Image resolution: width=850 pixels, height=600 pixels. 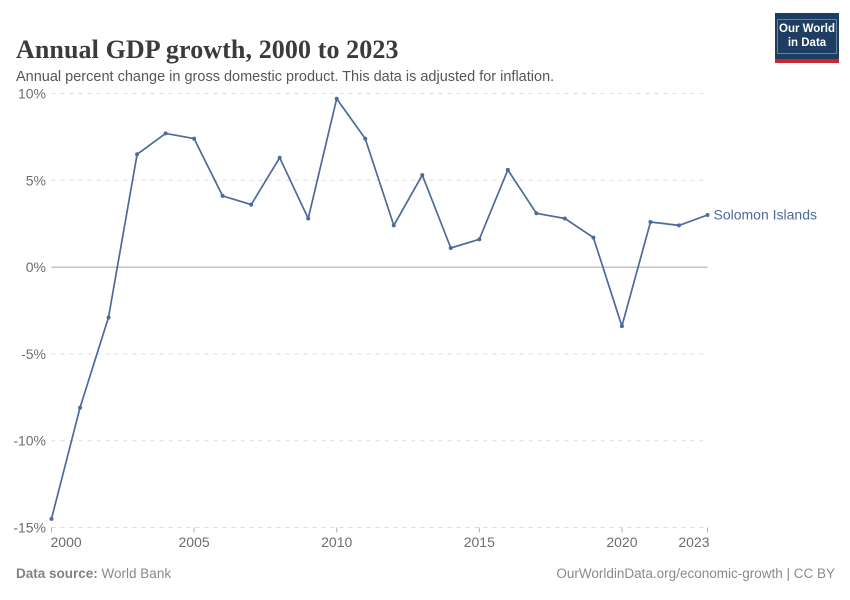 I want to click on data-source: Data source: World Bank, so click(x=93, y=573).